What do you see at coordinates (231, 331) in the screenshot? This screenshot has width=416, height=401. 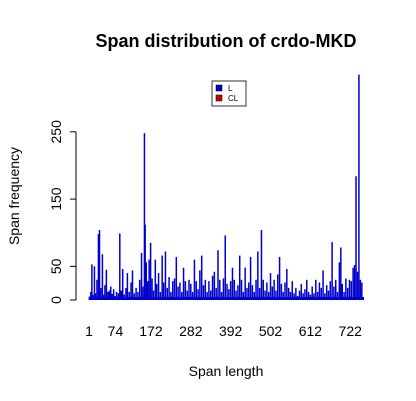 I see `x-tick-label: 392` at bounding box center [231, 331].